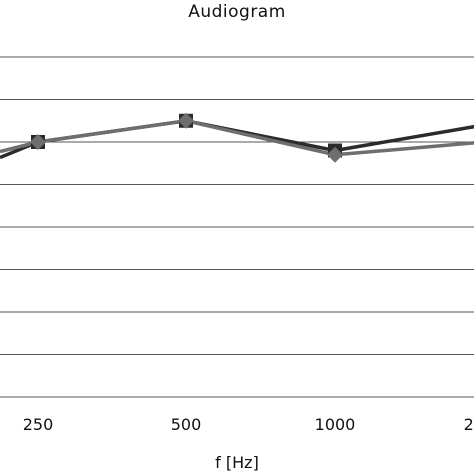  What do you see at coordinates (469, 424) in the screenshot?
I see `x-tick-label: 2000` at bounding box center [469, 424].